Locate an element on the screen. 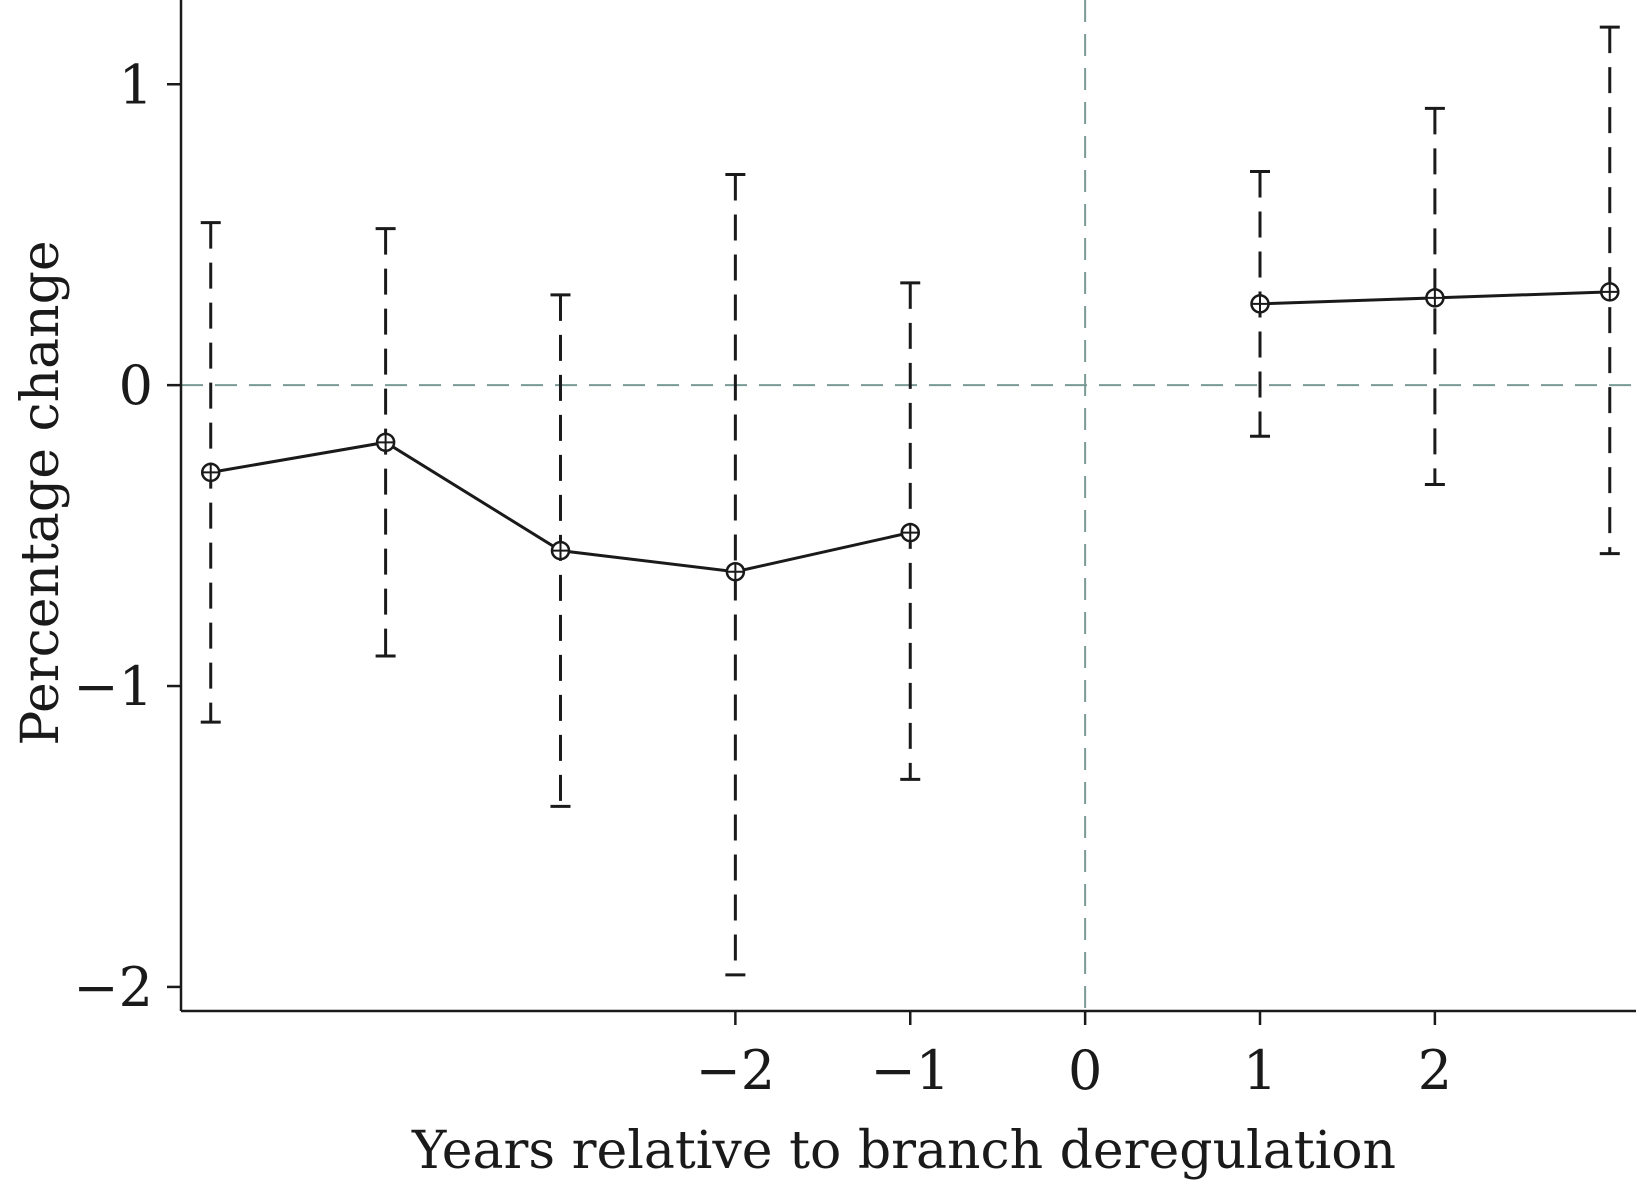  y-tick-label: 0 is located at coordinates (136, 385).